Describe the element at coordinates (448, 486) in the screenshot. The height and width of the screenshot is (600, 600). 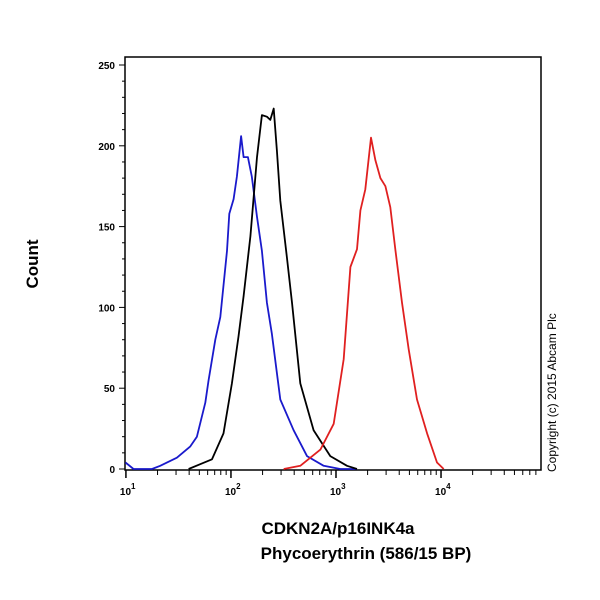
I see `x-tick-exponent: 4` at that location.